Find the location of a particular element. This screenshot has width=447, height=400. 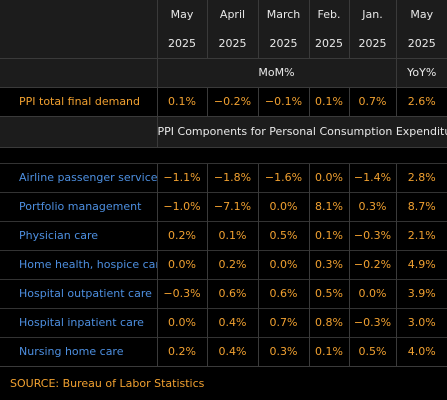

unit-mom-label: MoM% is located at coordinates (276, 72).